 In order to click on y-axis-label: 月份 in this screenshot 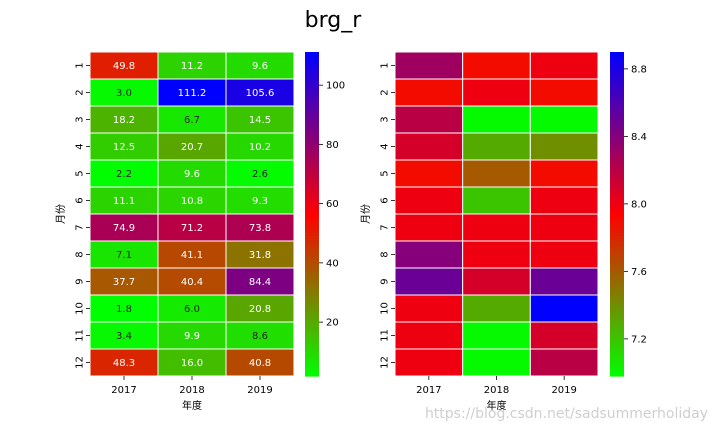, I will do `click(61, 214)`.